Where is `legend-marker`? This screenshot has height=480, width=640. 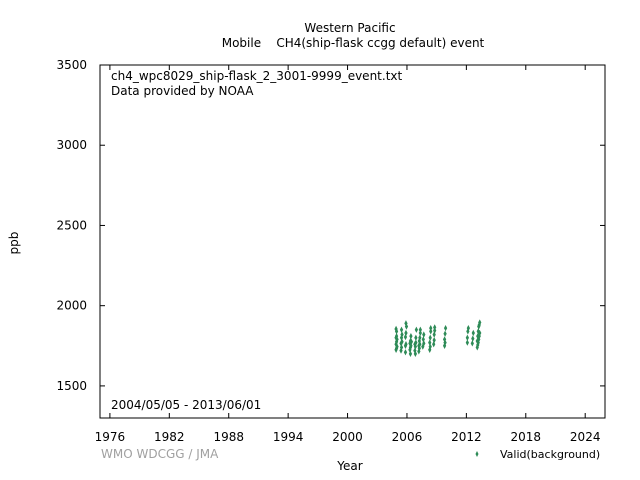 legend-marker is located at coordinates (477, 454).